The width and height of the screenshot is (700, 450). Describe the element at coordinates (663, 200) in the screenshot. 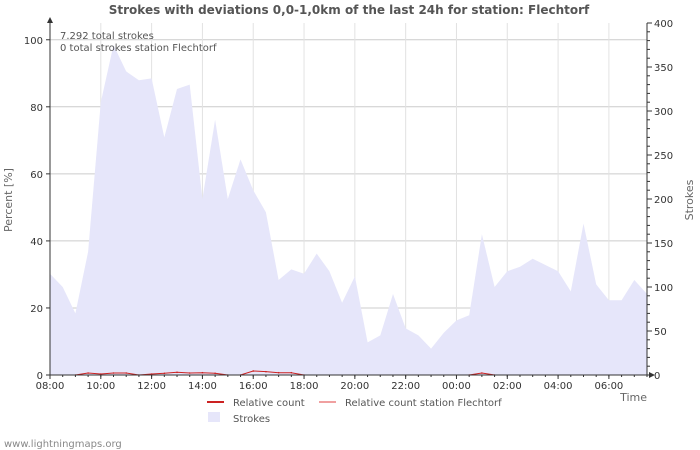

I see `y-right-tick-label: 200` at that location.